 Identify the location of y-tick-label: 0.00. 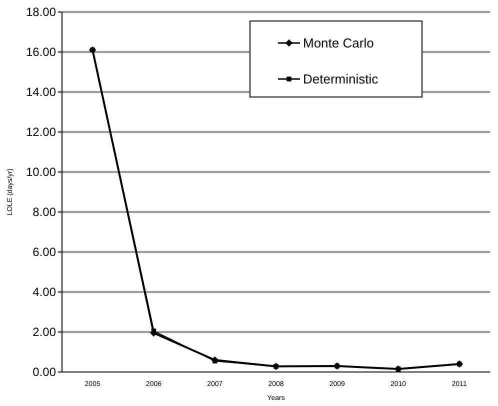
(44, 372).